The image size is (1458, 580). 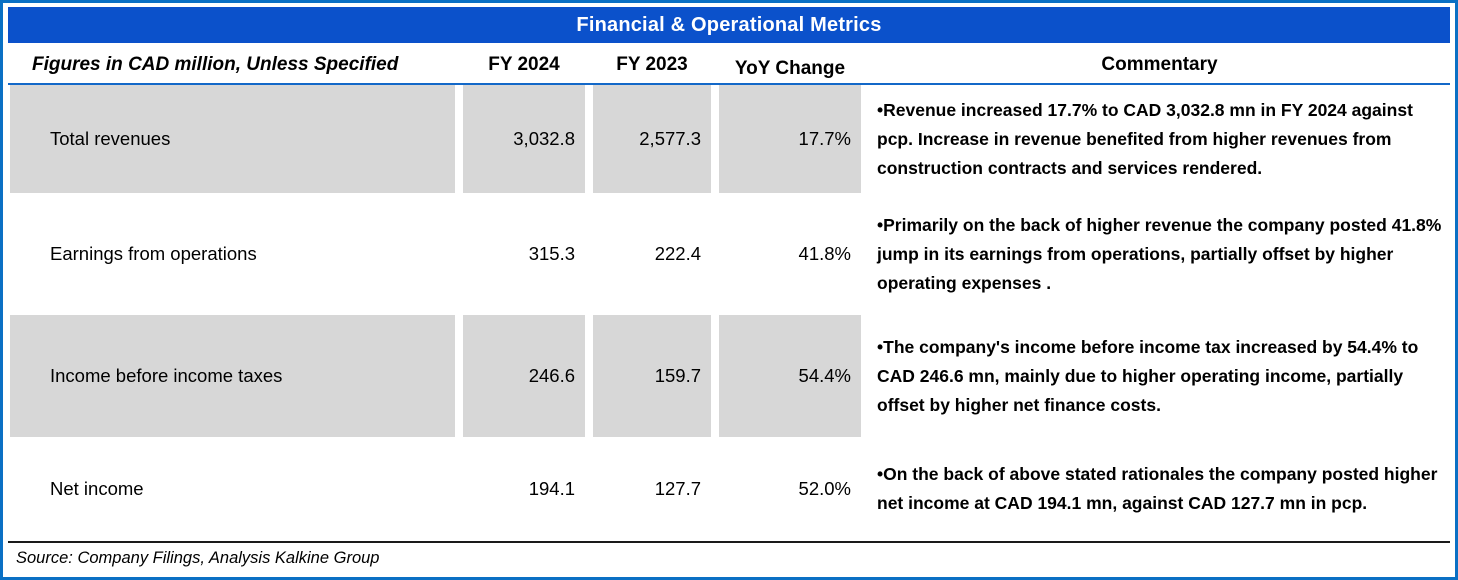 I want to click on yoy-change-value: 17.7%, so click(x=790, y=139).